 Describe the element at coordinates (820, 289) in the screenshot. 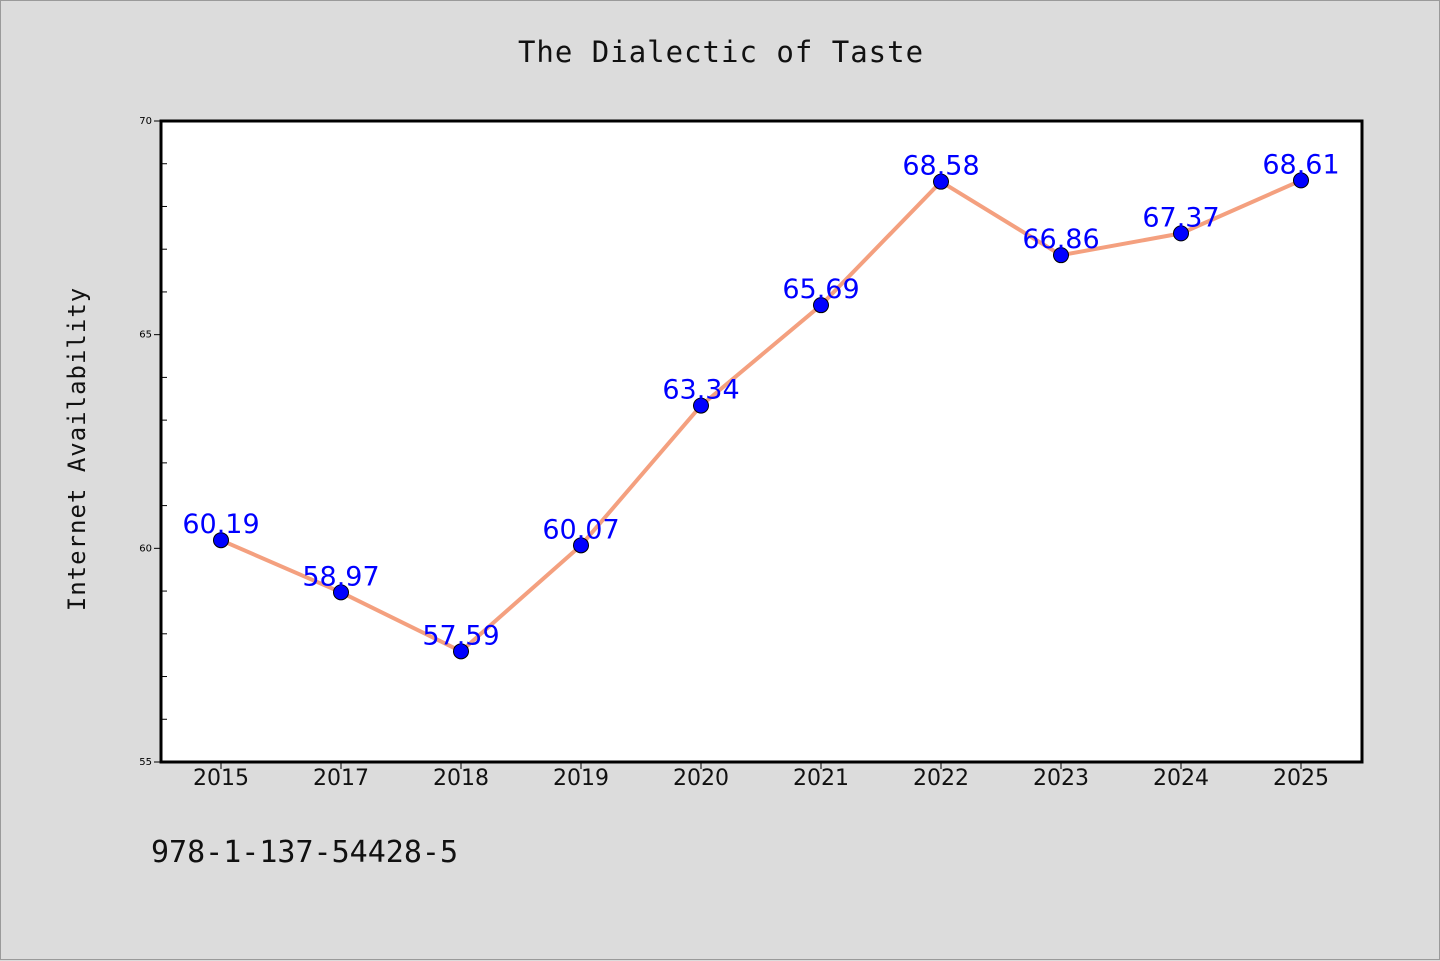

I see `data-label: 65.69` at that location.